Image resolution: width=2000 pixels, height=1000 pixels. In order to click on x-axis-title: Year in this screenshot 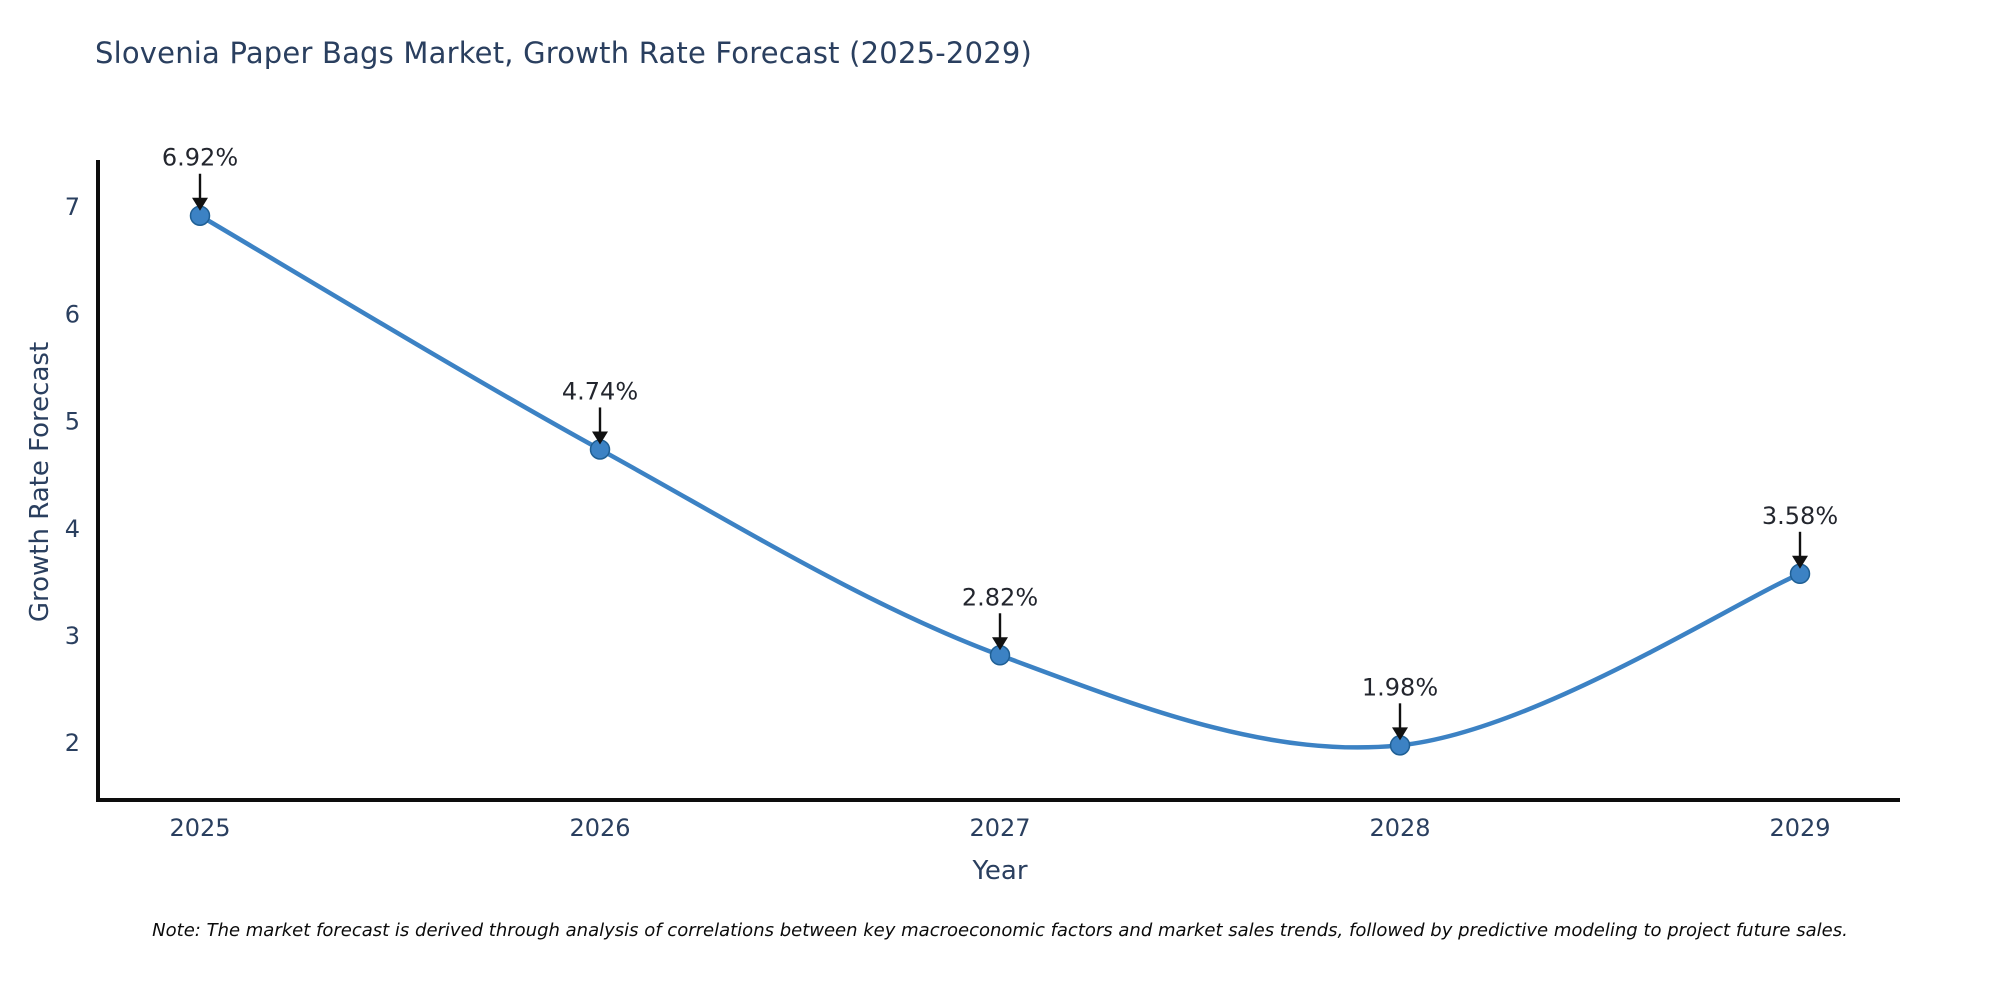, I will do `click(1000, 871)`.